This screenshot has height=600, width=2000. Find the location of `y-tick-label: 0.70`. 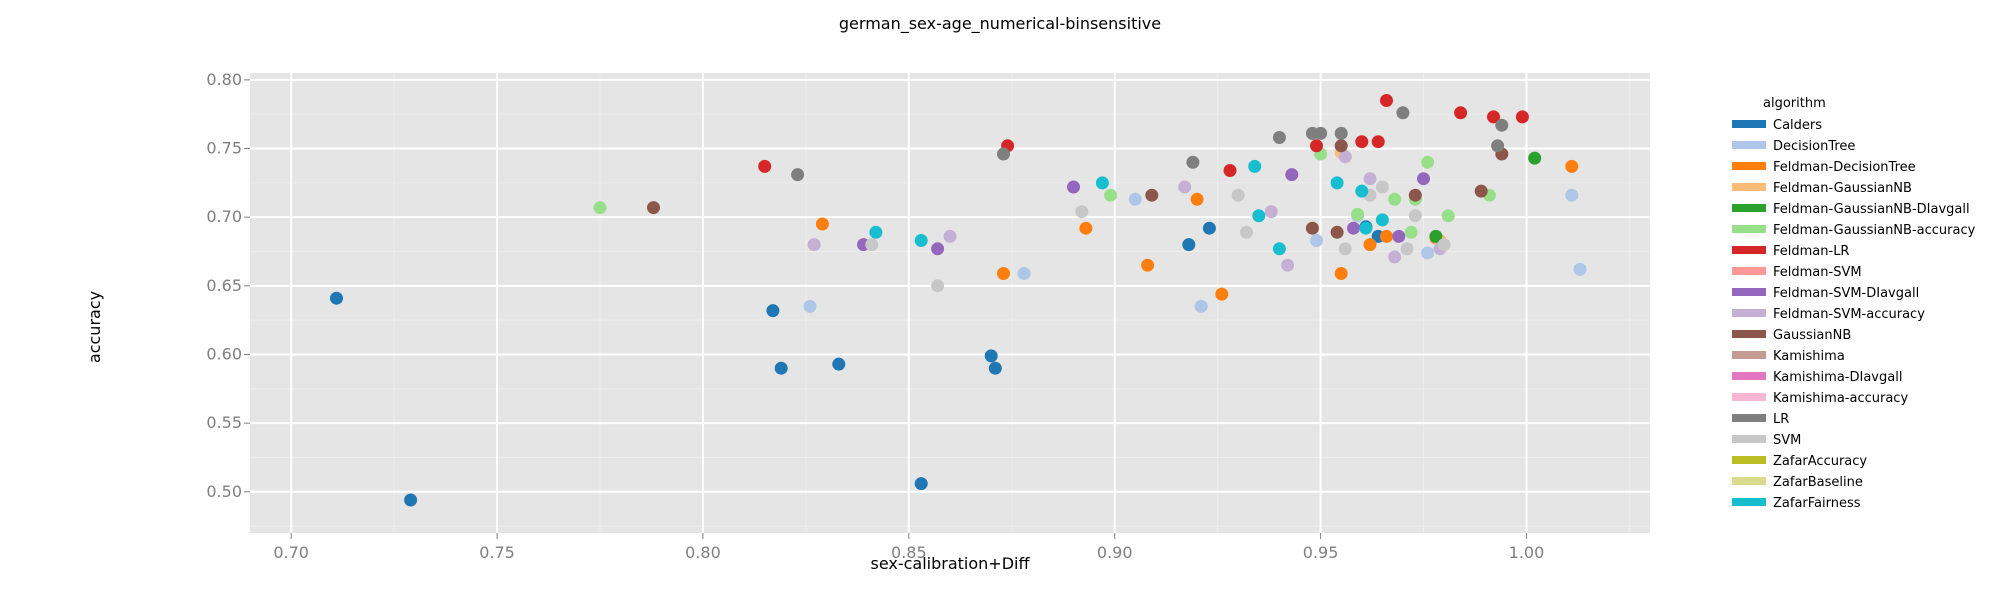

y-tick-label: 0.70 is located at coordinates (224, 216).